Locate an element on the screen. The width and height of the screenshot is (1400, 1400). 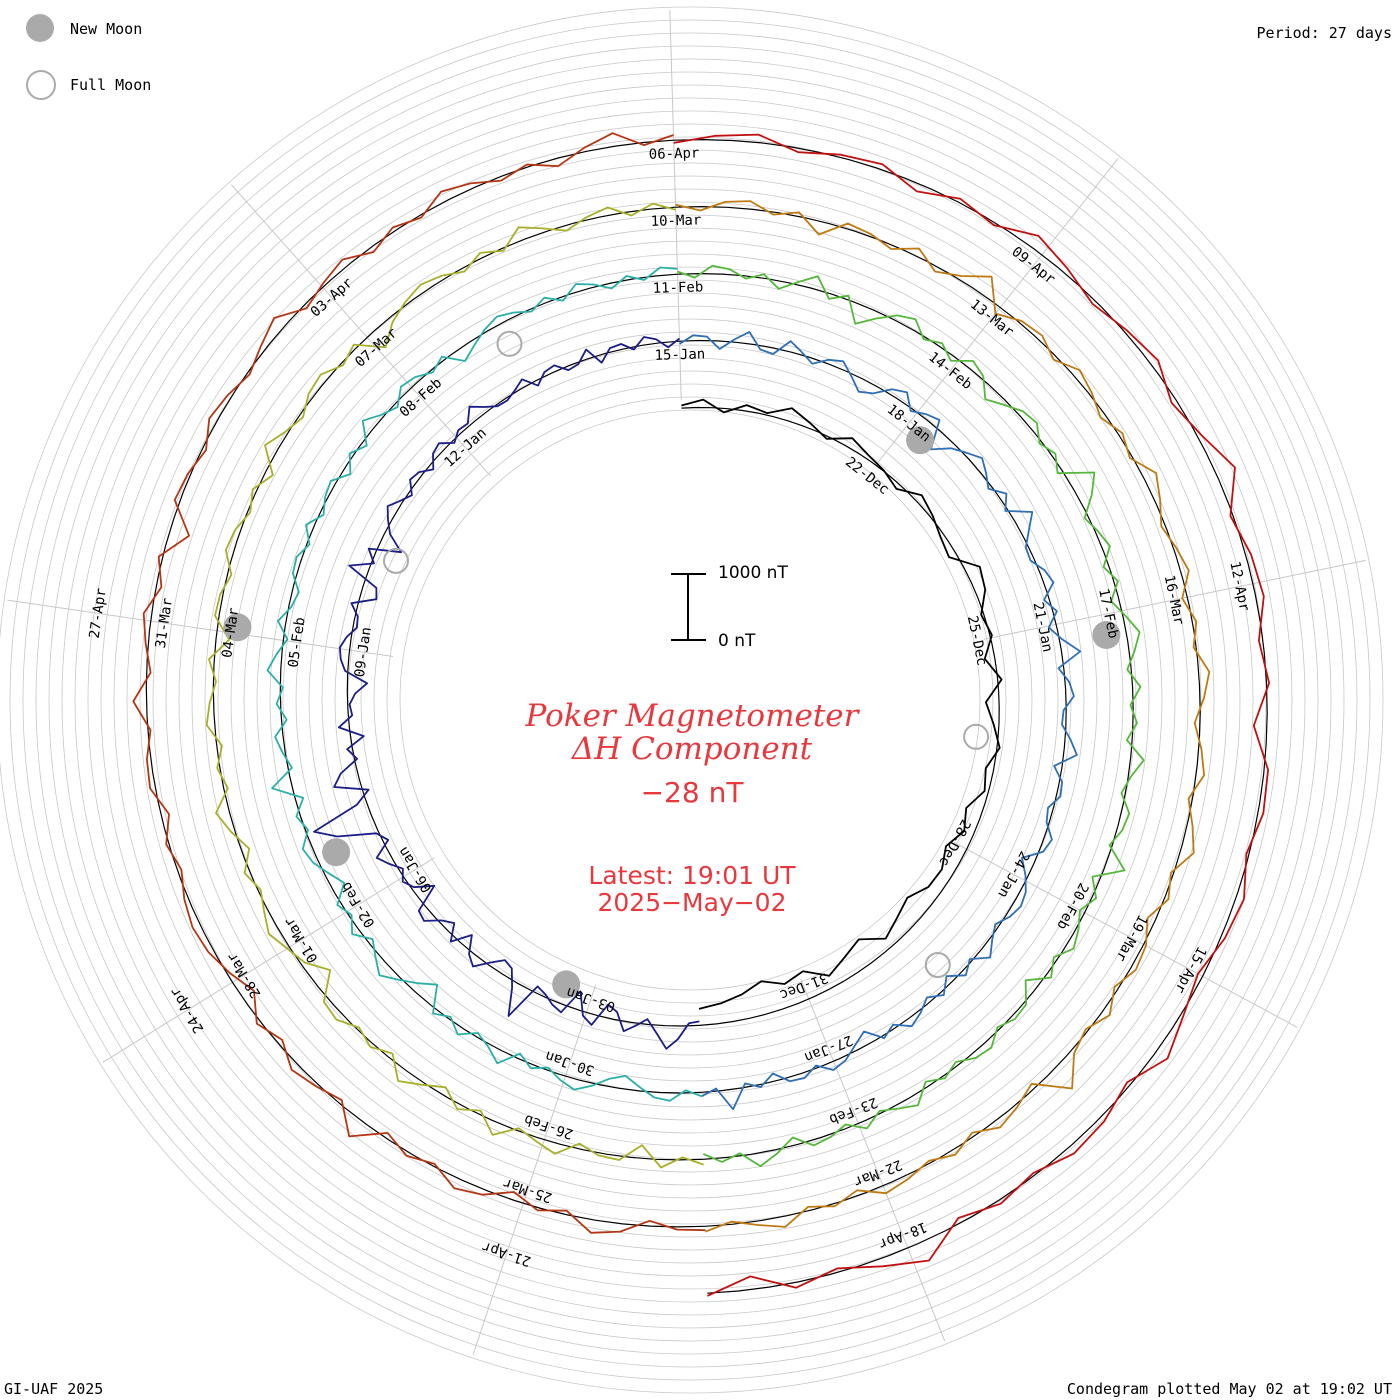
date-label: 14-Feb is located at coordinates (950, 371).